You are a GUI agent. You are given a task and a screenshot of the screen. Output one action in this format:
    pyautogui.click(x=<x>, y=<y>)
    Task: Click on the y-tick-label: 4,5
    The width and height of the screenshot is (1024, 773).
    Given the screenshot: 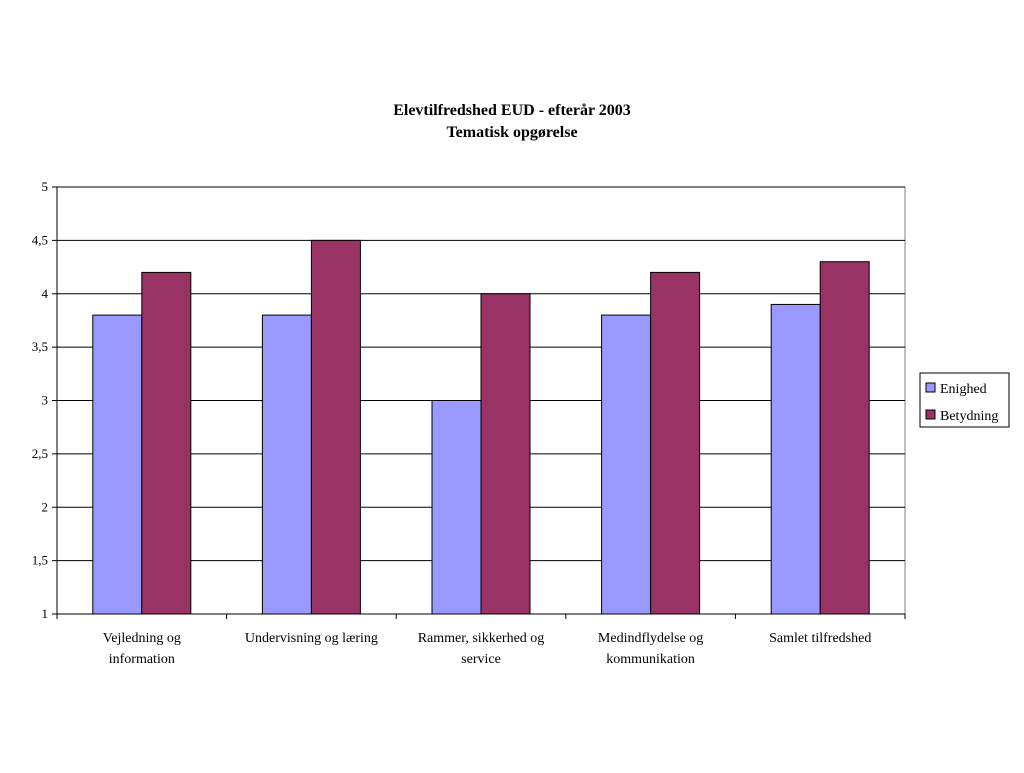 What is the action you would take?
    pyautogui.click(x=40, y=239)
    